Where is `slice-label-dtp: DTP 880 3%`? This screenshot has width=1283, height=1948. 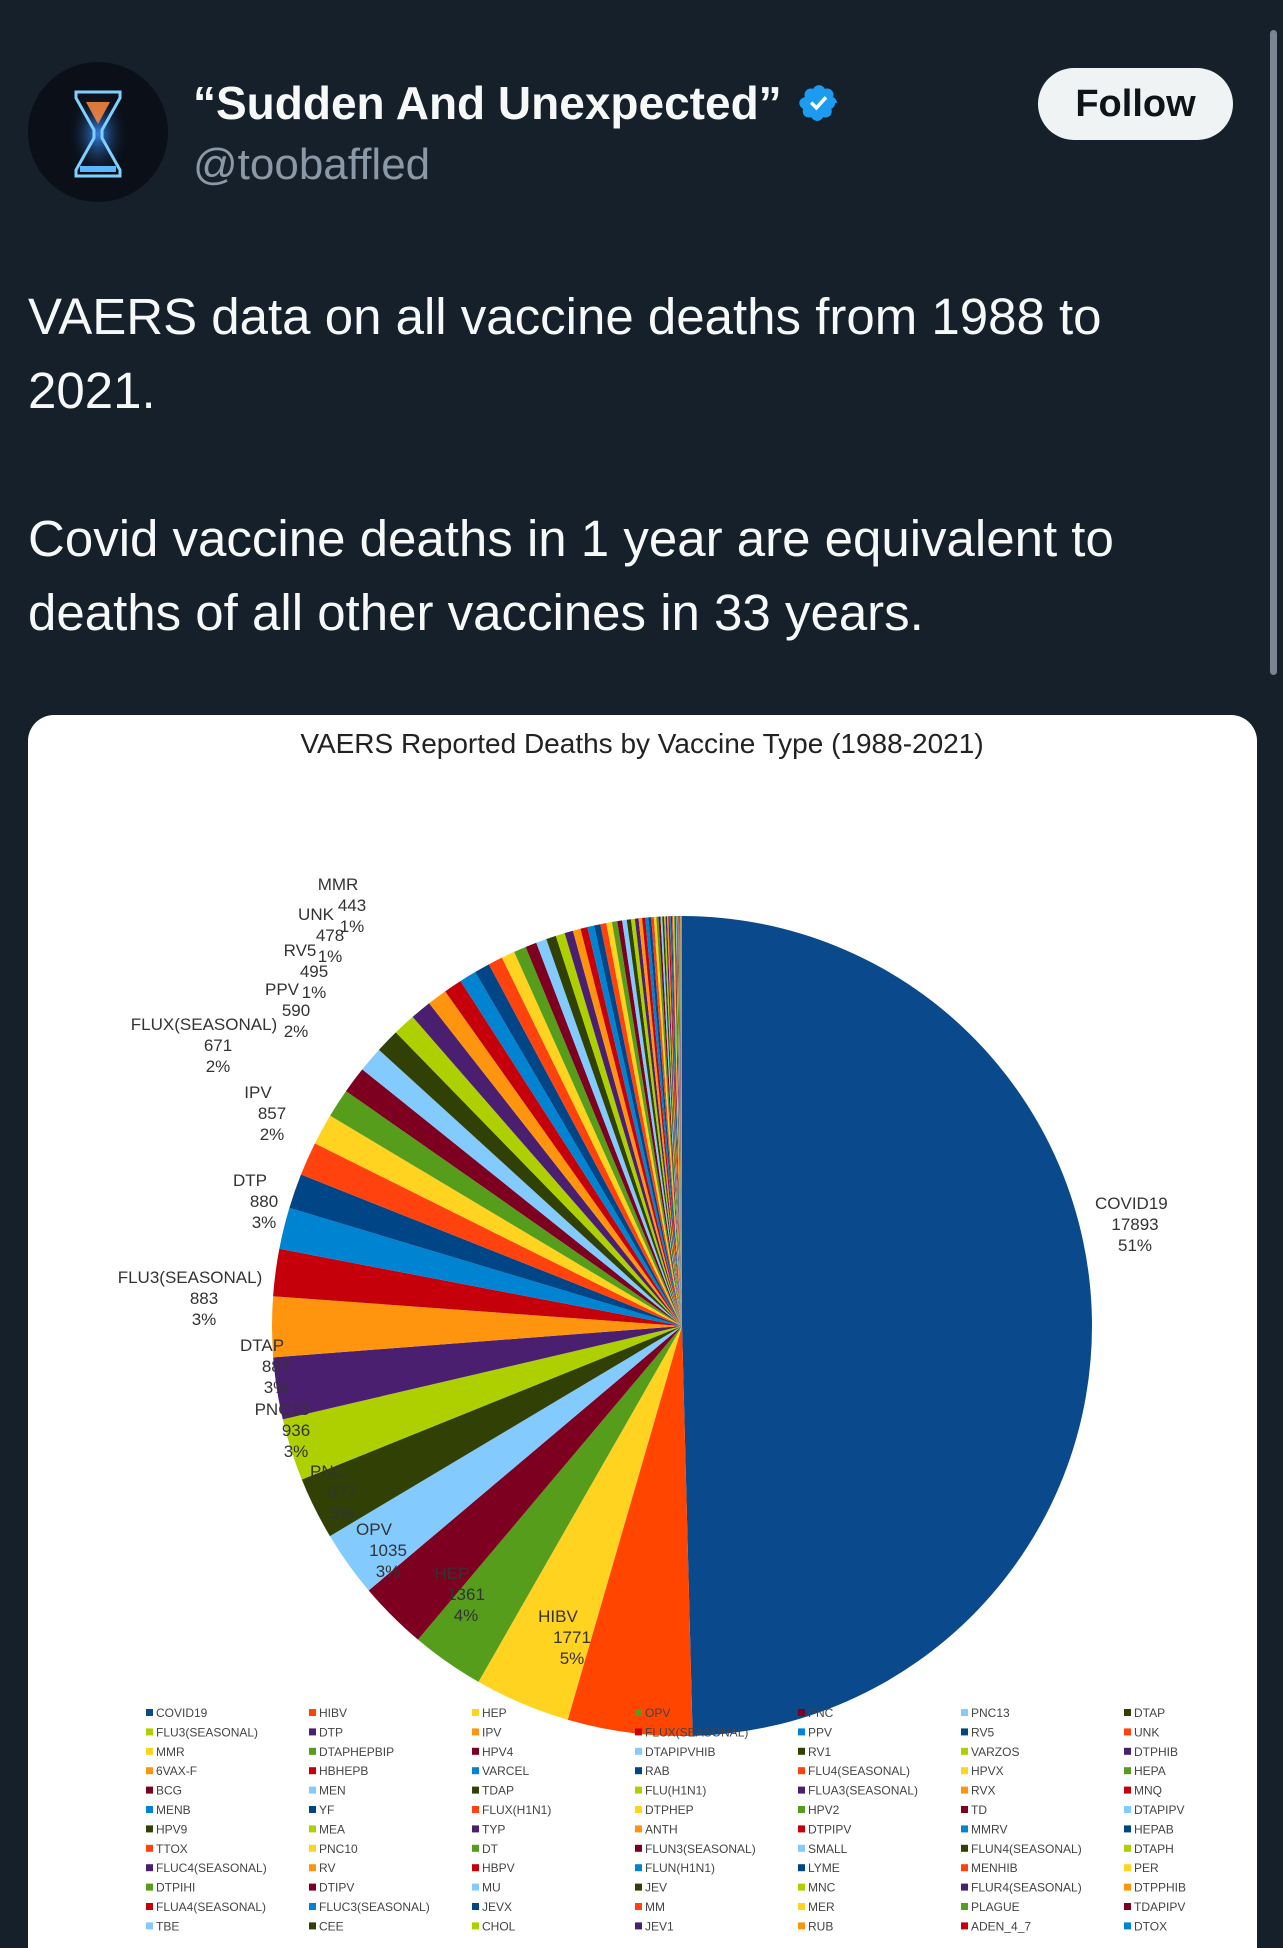 slice-label-dtp: DTP 880 3% is located at coordinates (255, 1201).